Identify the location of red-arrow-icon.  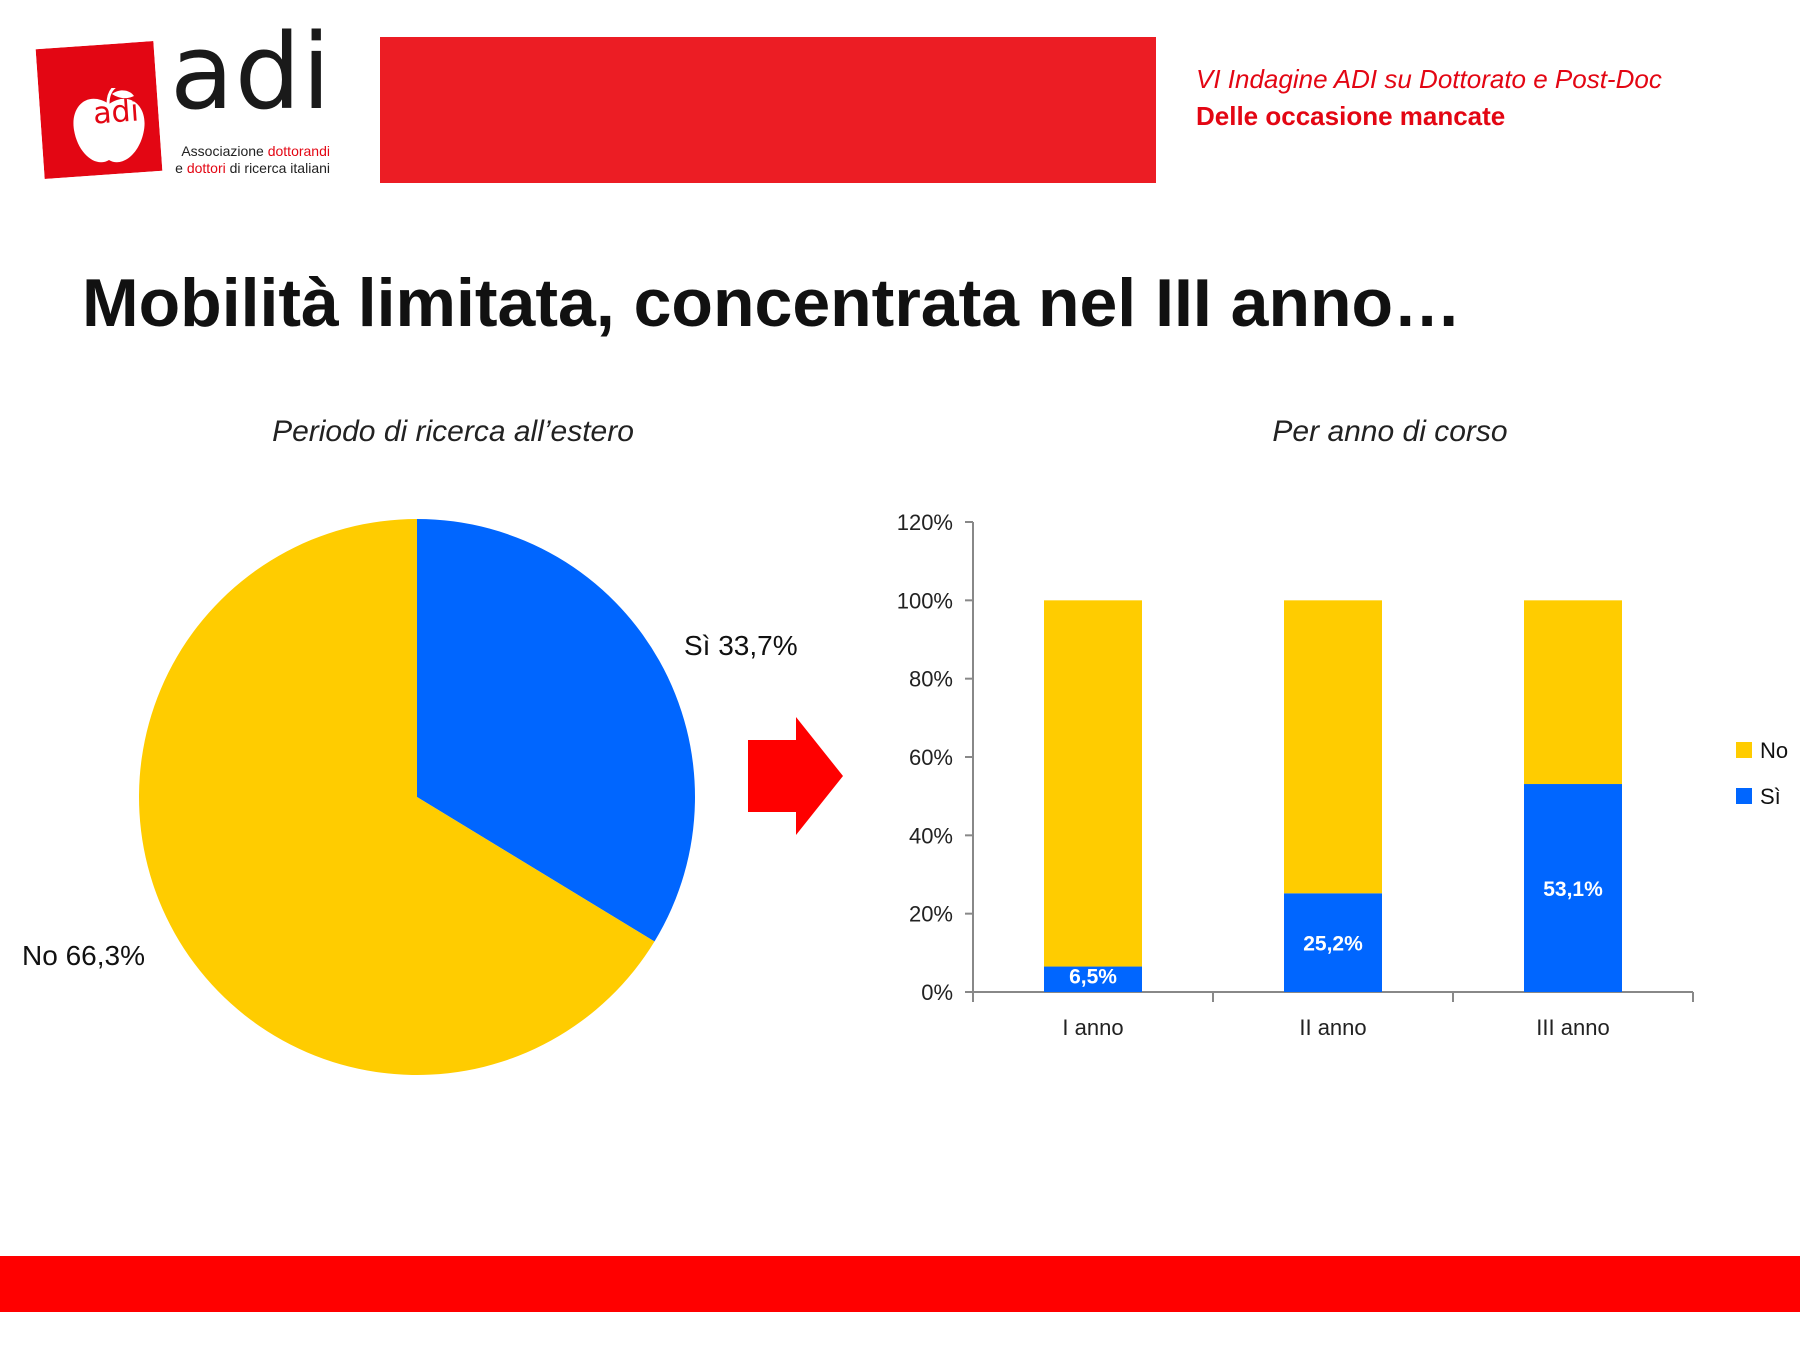
(795, 776).